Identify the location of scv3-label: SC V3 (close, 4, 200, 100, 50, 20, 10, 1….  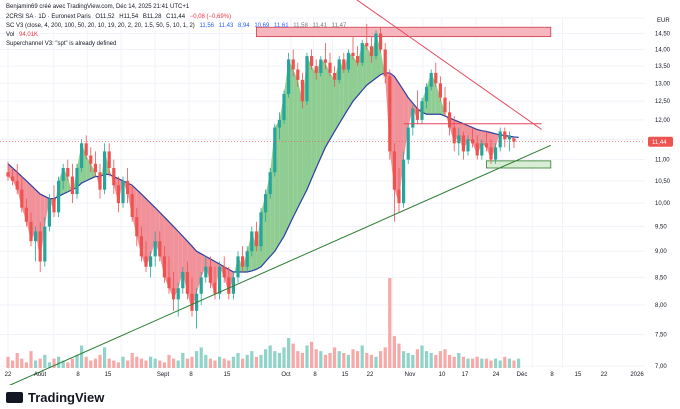
(100, 26).